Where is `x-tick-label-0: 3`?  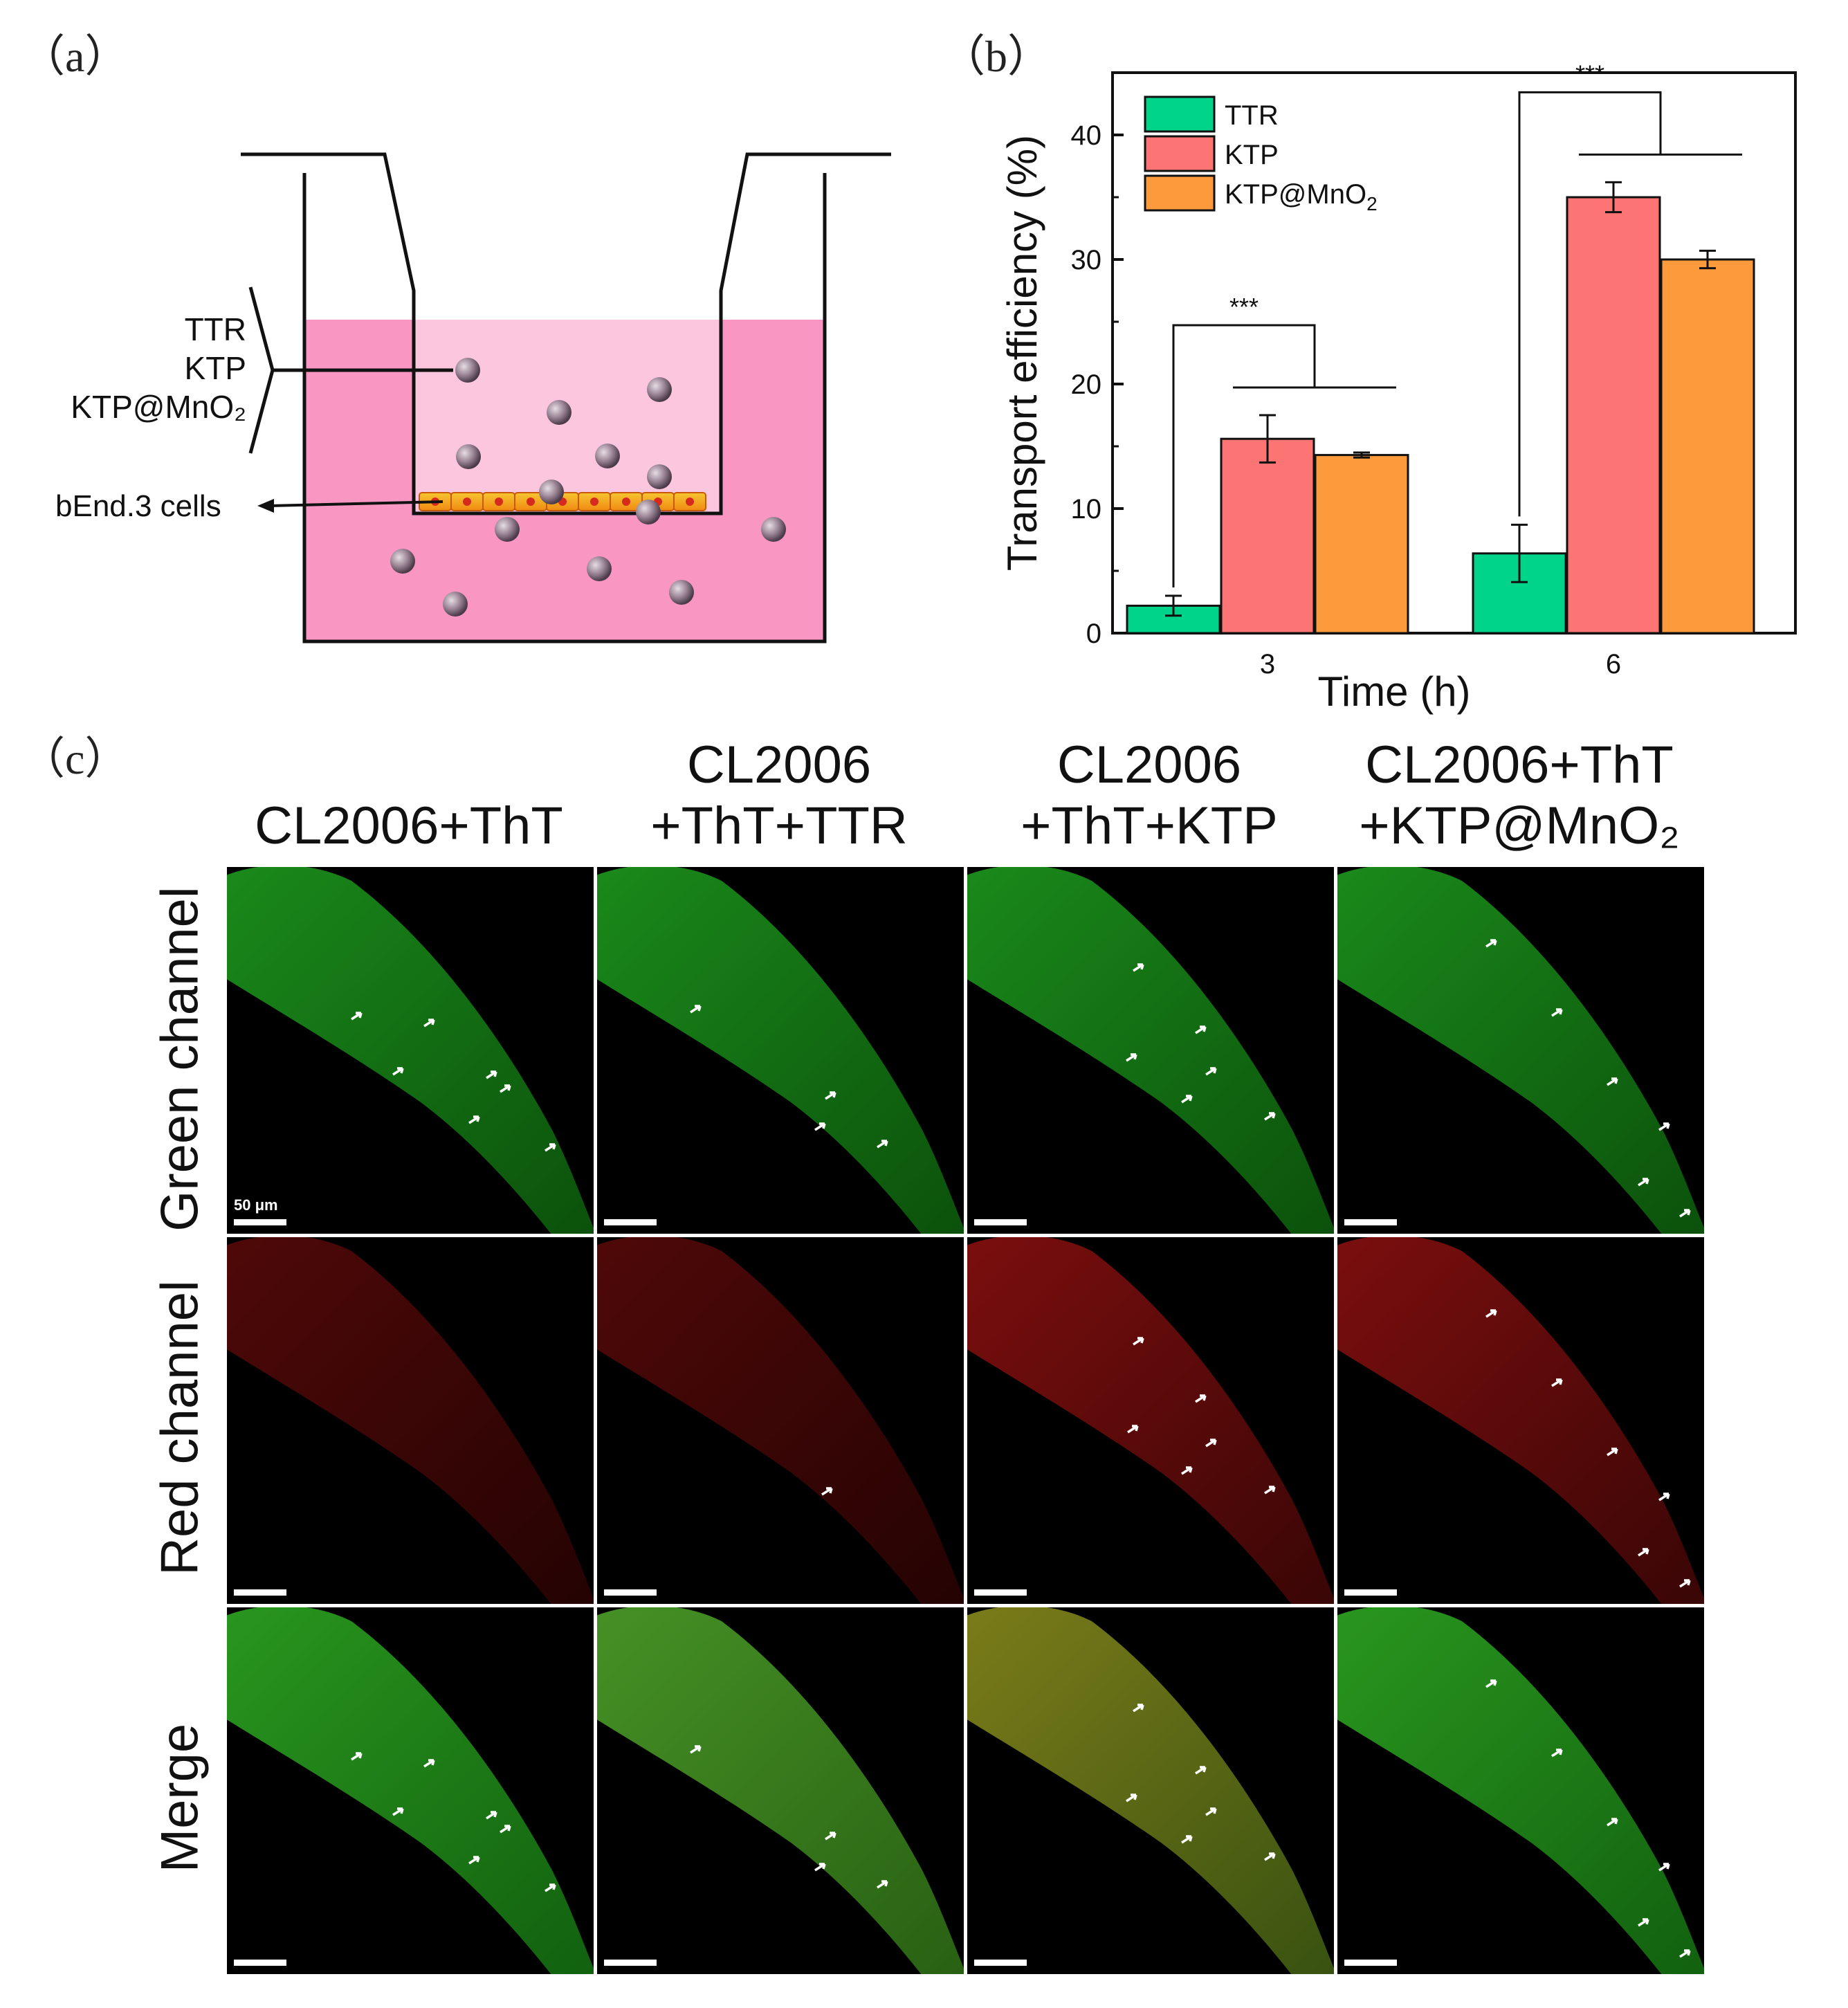 x-tick-label-0: 3 is located at coordinates (1267, 664).